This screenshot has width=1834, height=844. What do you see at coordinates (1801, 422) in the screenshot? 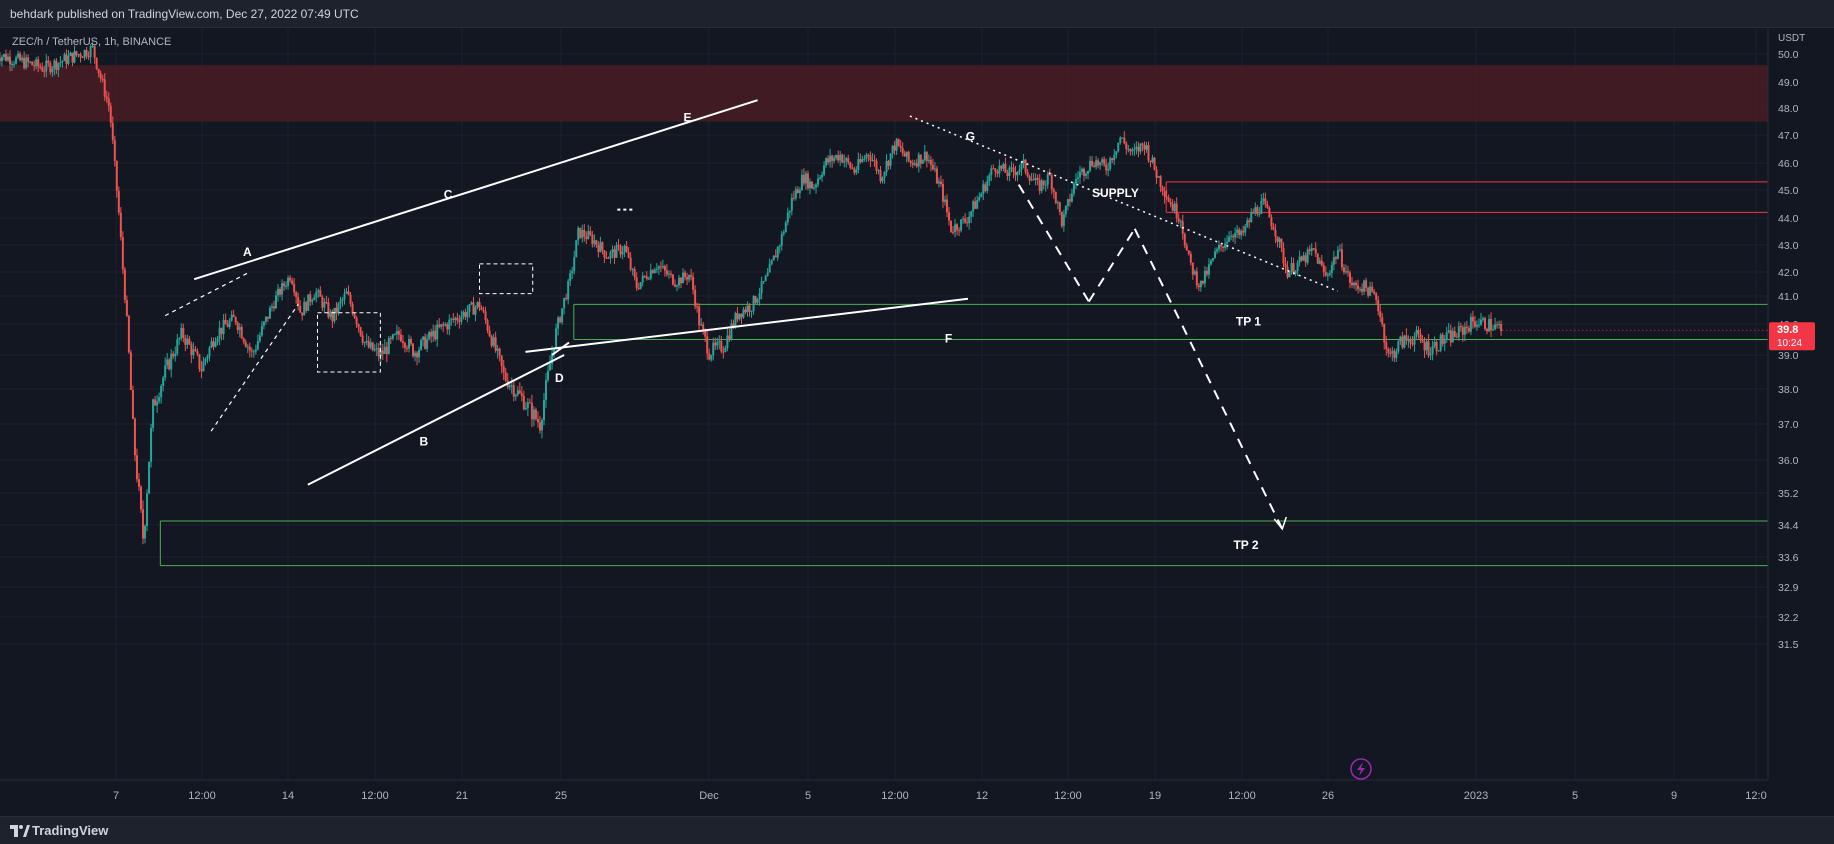
I see `price-axis` at bounding box center [1801, 422].